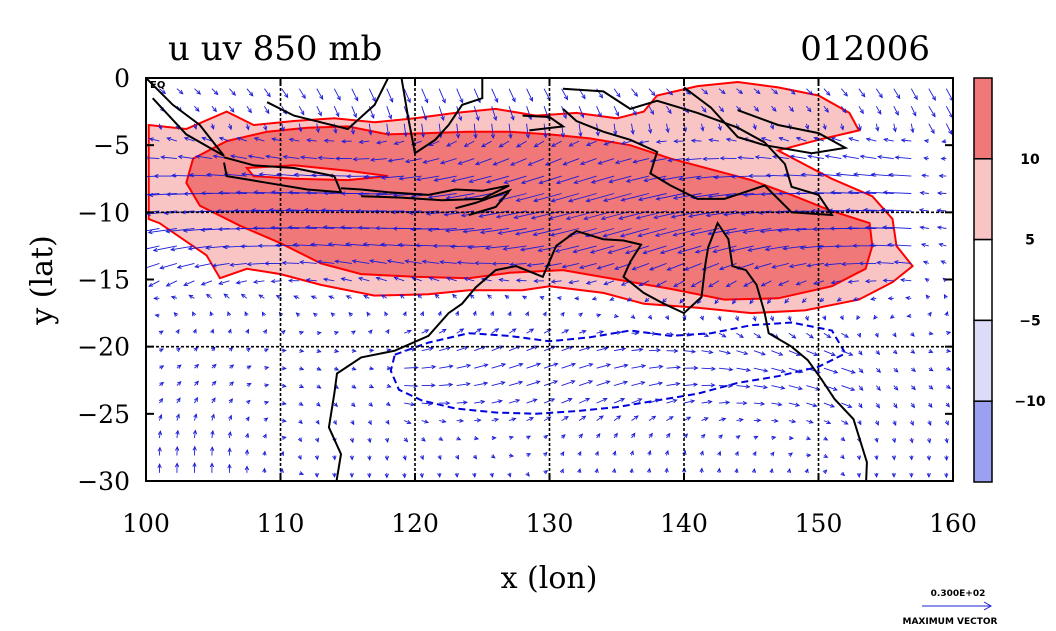  I want to click on y-tick-label: −5, so click(111, 145).